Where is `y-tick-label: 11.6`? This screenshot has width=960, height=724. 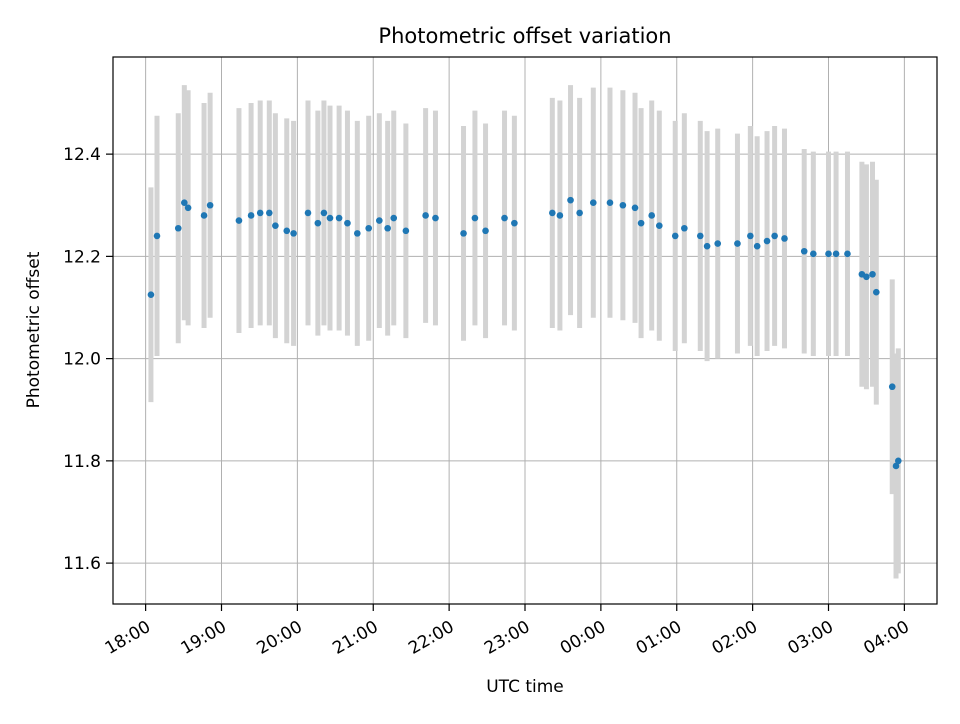 y-tick-label: 11.6 is located at coordinates (82, 564).